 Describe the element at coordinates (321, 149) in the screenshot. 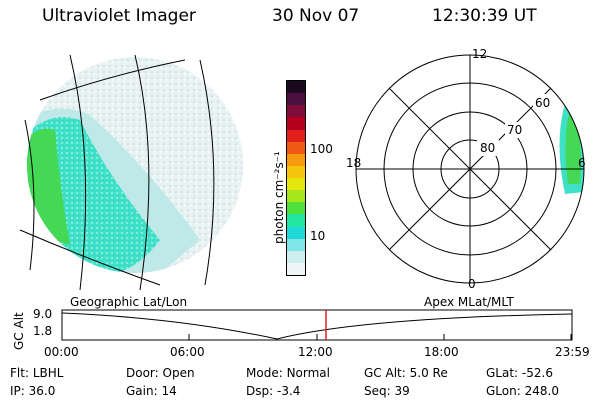

I see `colorbar-tick-100: 100` at that location.